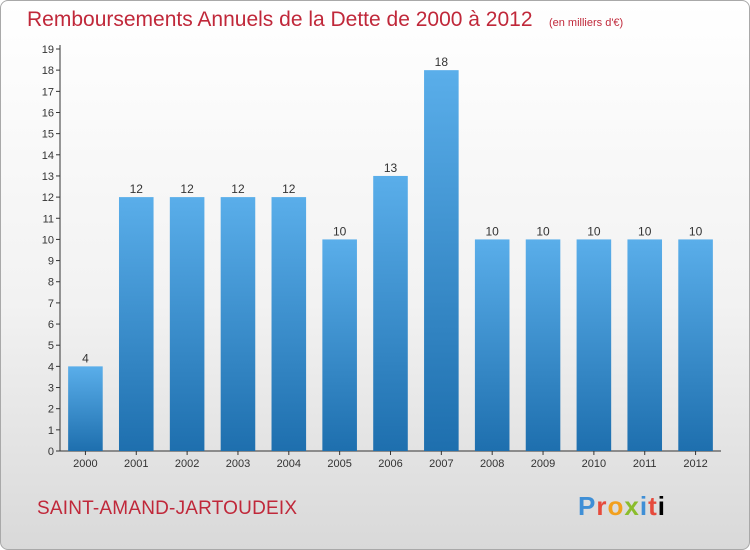 The width and height of the screenshot is (750, 550). I want to click on y-tick-label: 6, so click(51, 325).